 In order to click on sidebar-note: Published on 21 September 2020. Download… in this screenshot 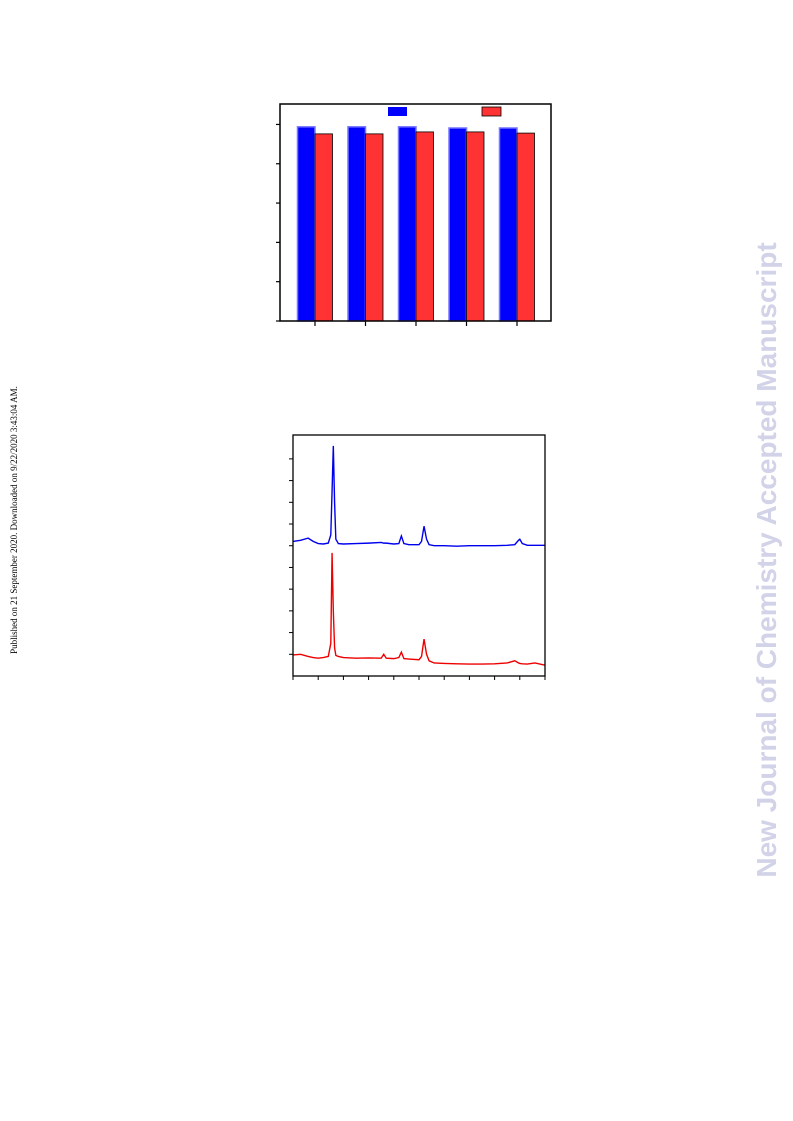, I will do `click(14, 520)`.